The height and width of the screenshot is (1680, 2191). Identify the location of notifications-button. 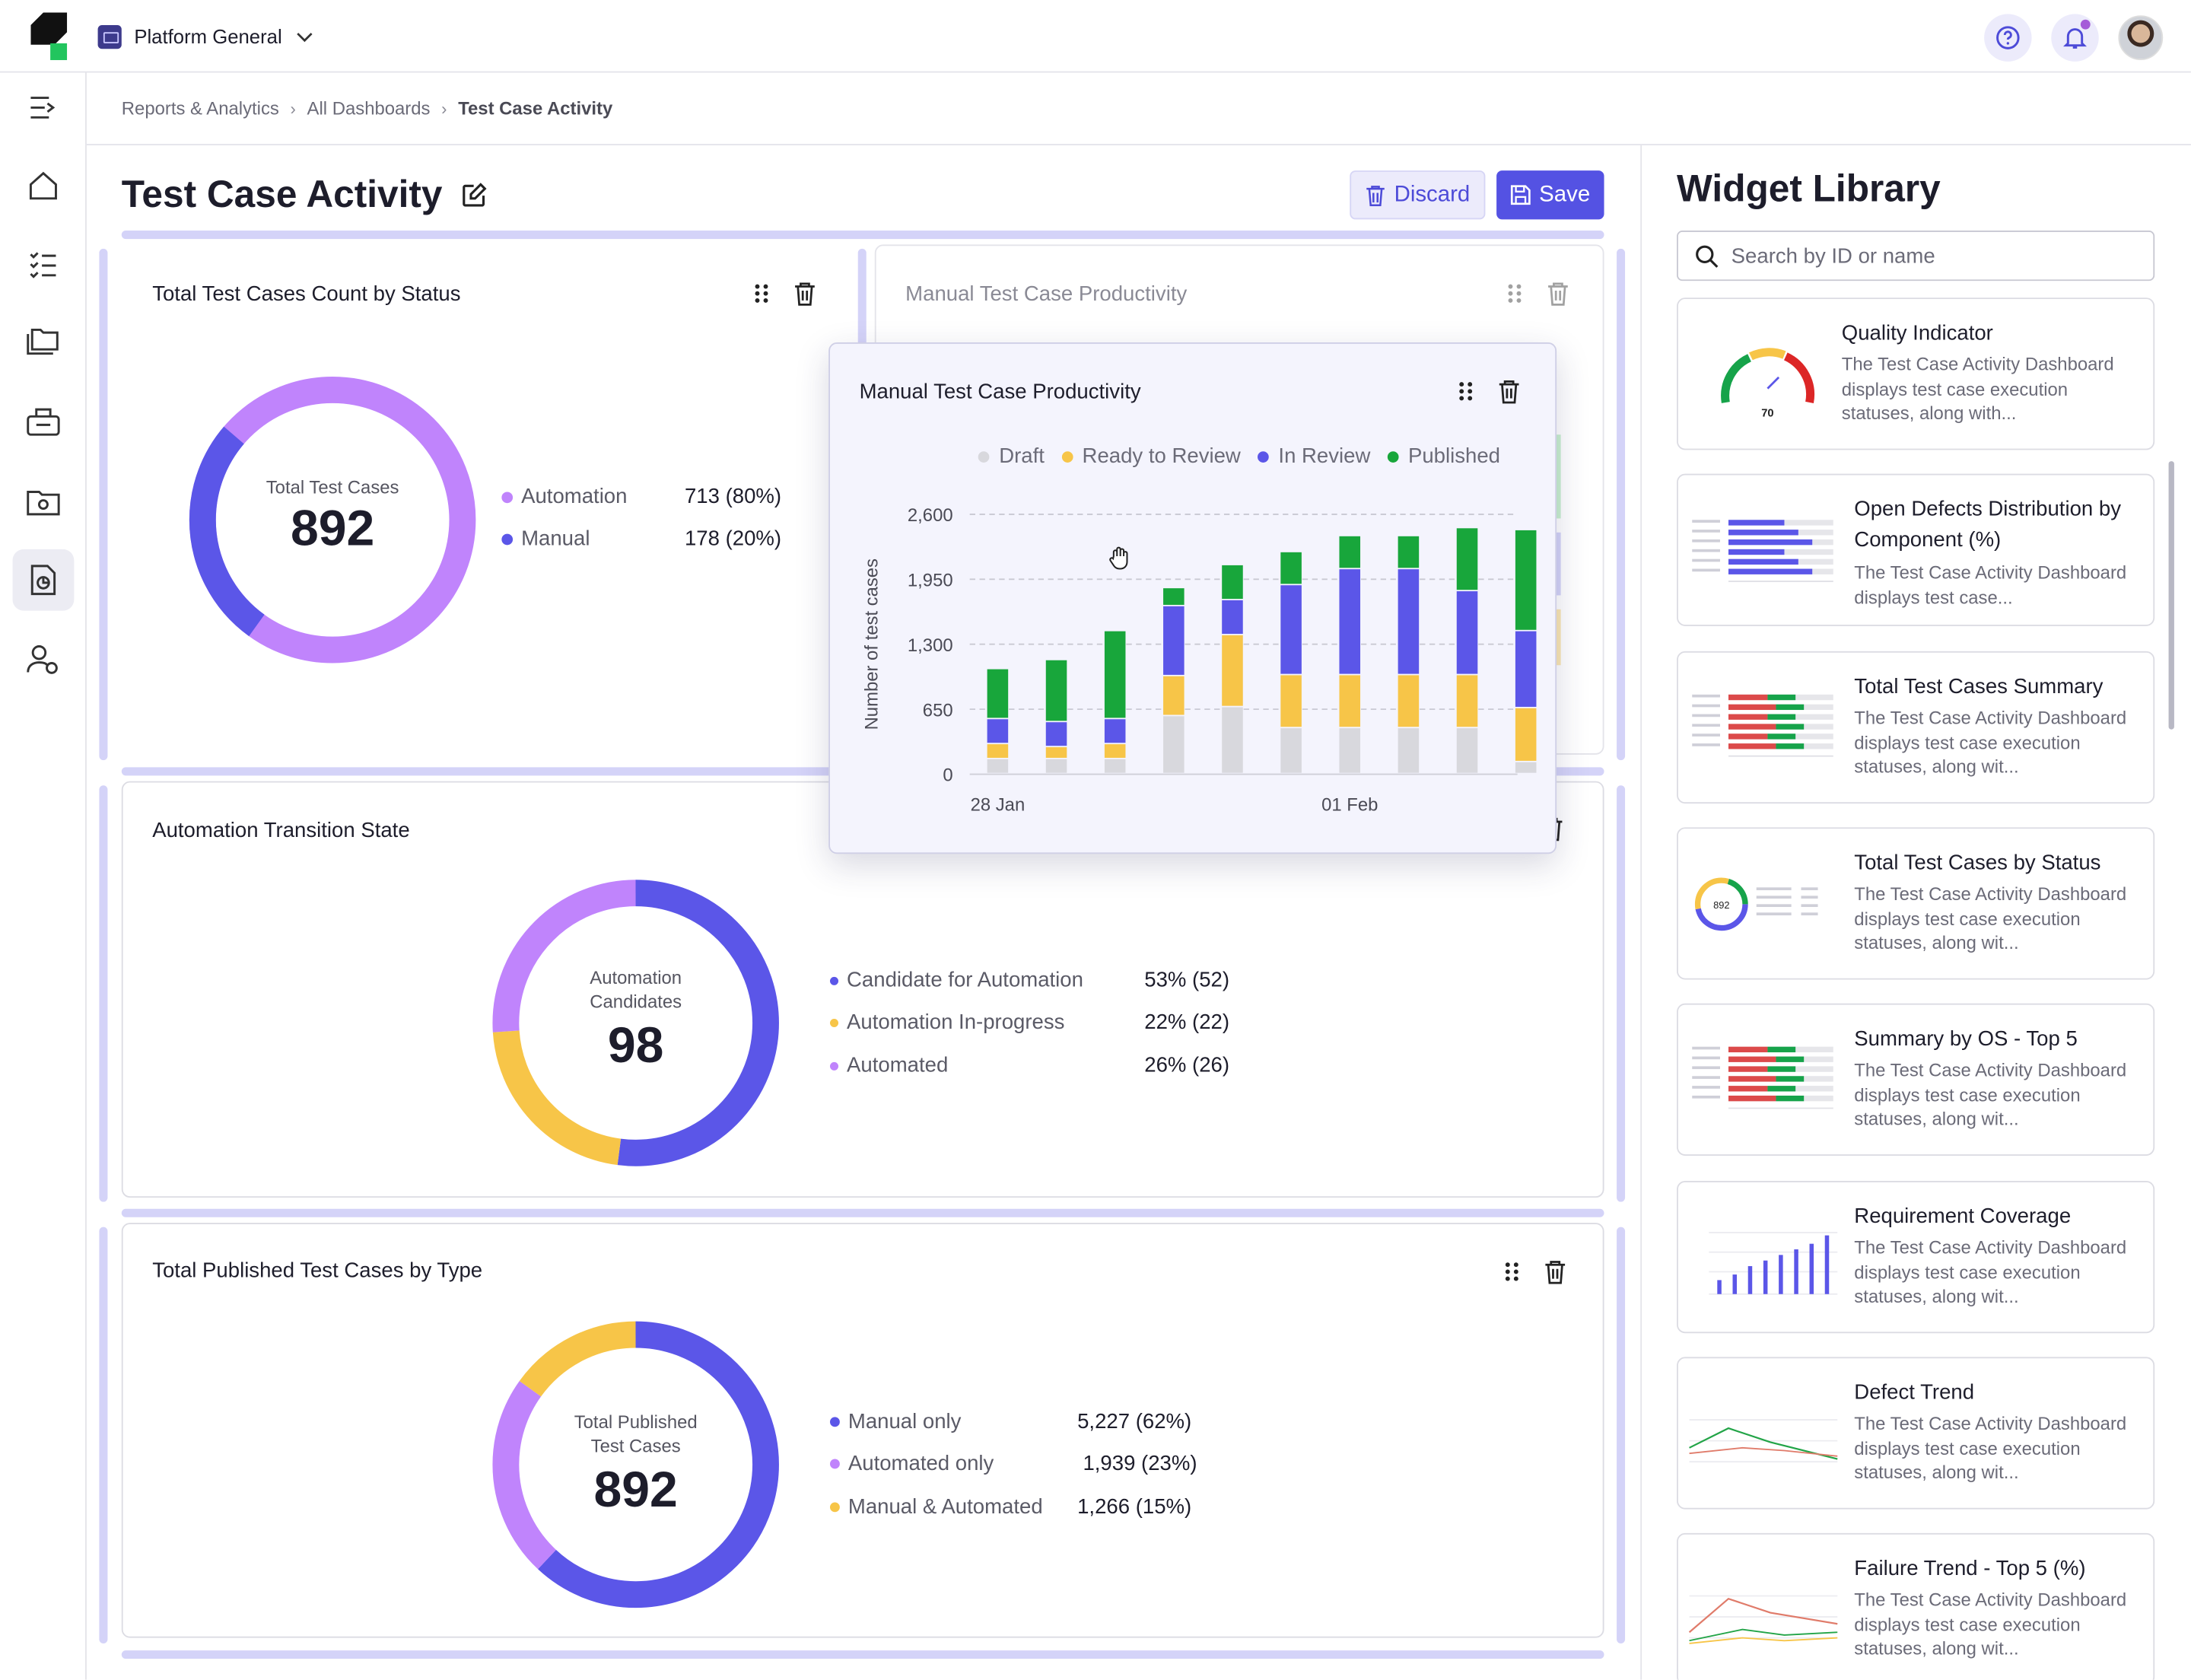
(2075, 38).